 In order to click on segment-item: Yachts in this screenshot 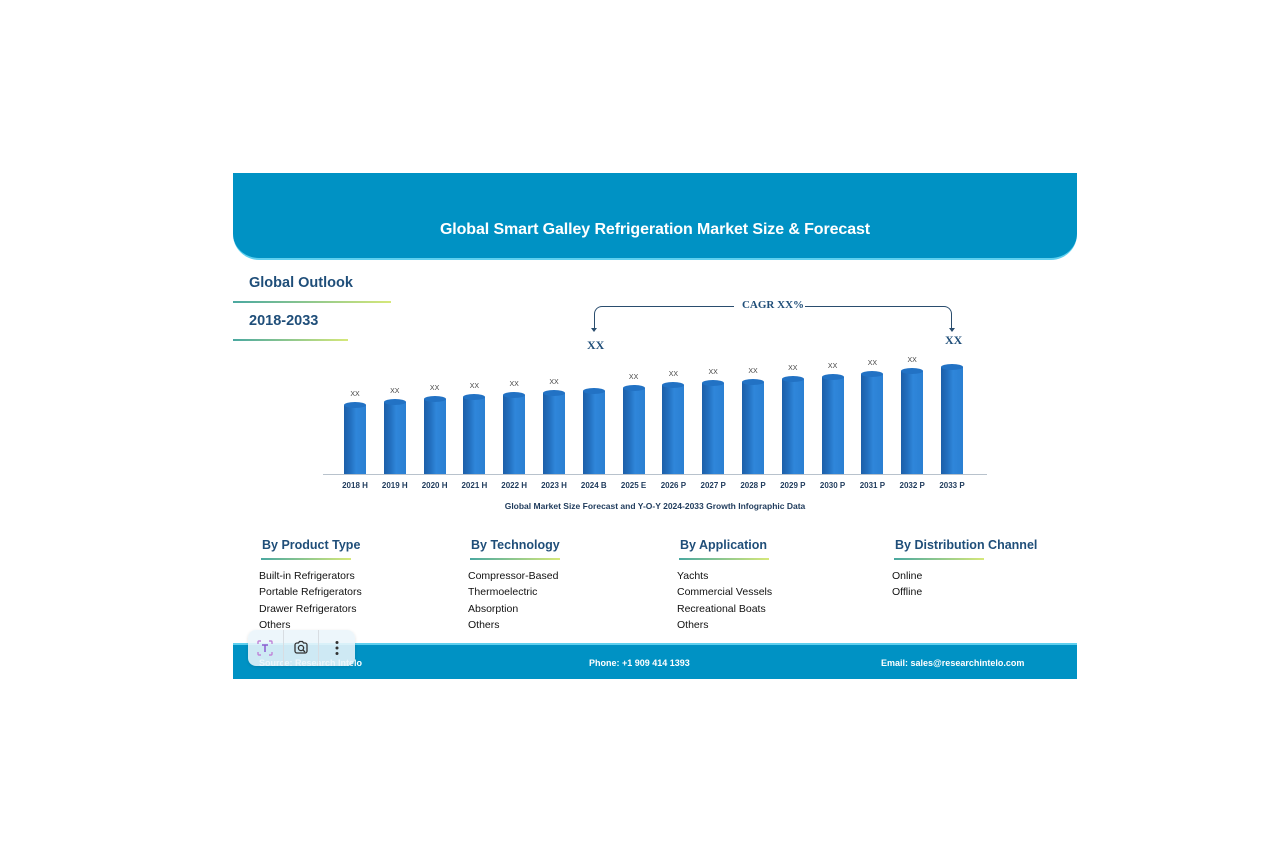, I will do `click(693, 575)`.